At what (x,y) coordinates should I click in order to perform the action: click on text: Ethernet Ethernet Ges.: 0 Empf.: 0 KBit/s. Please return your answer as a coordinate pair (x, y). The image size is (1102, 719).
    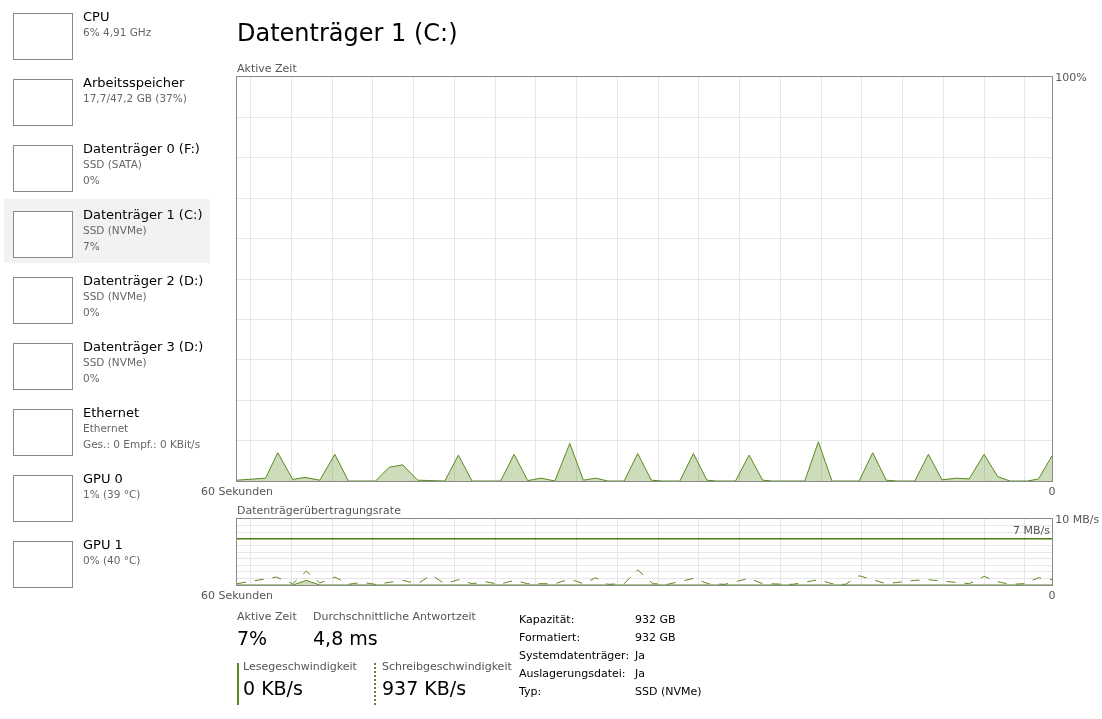
    Looking at the image, I should click on (142, 428).